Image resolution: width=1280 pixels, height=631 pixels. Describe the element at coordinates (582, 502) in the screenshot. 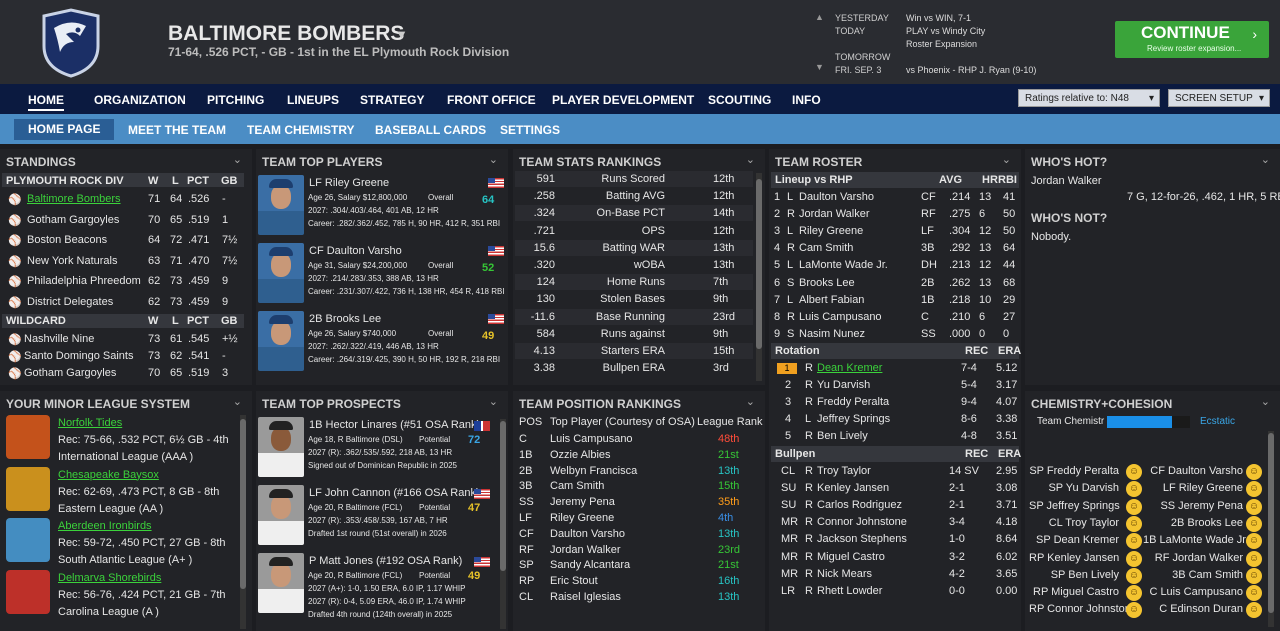

I see `position-player: Jeremy Pena` at that location.